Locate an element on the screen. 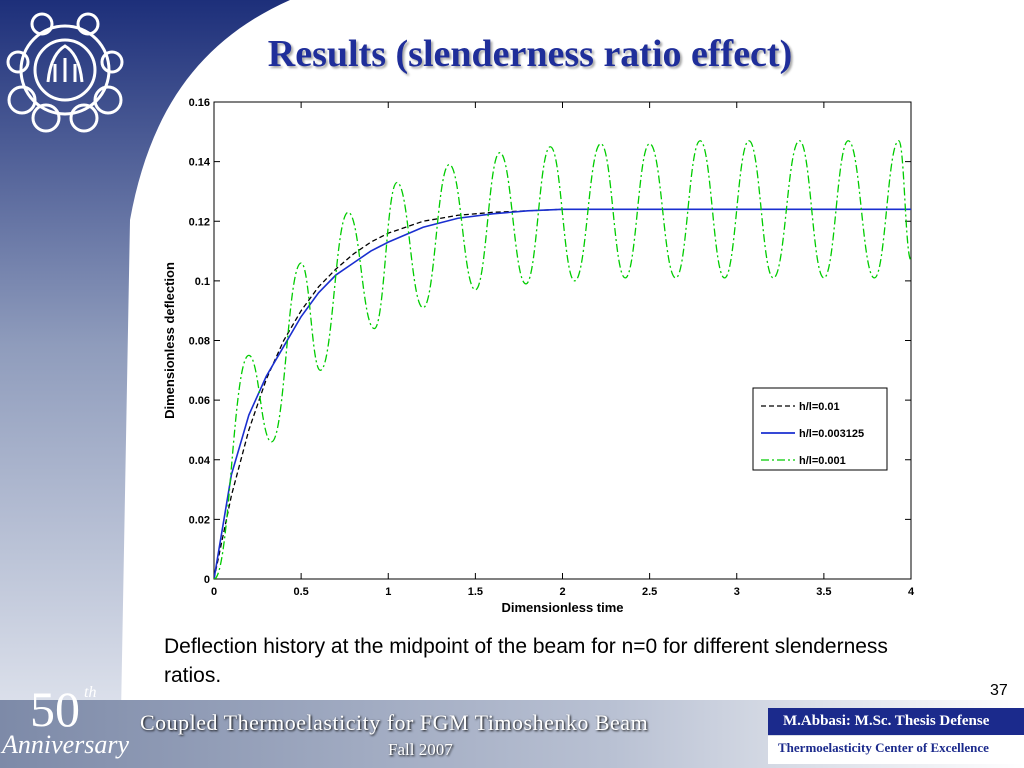 Image resolution: width=1024 pixels, height=768 pixels. x-tick-label: 0 is located at coordinates (214, 592).